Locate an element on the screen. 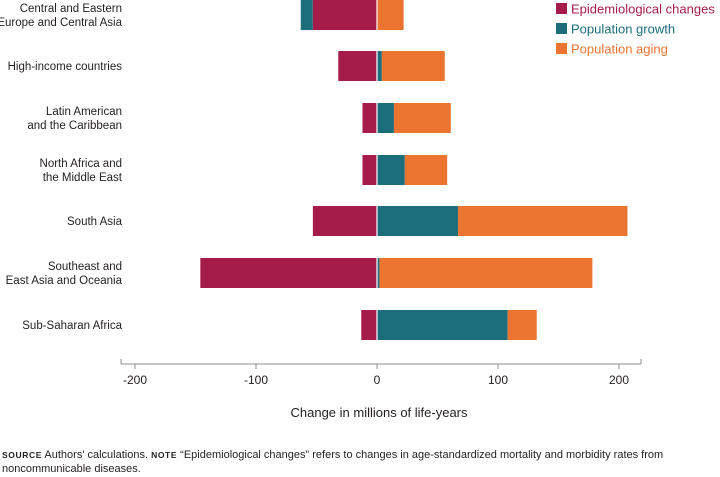  x-tick-label: 100 is located at coordinates (498, 380).